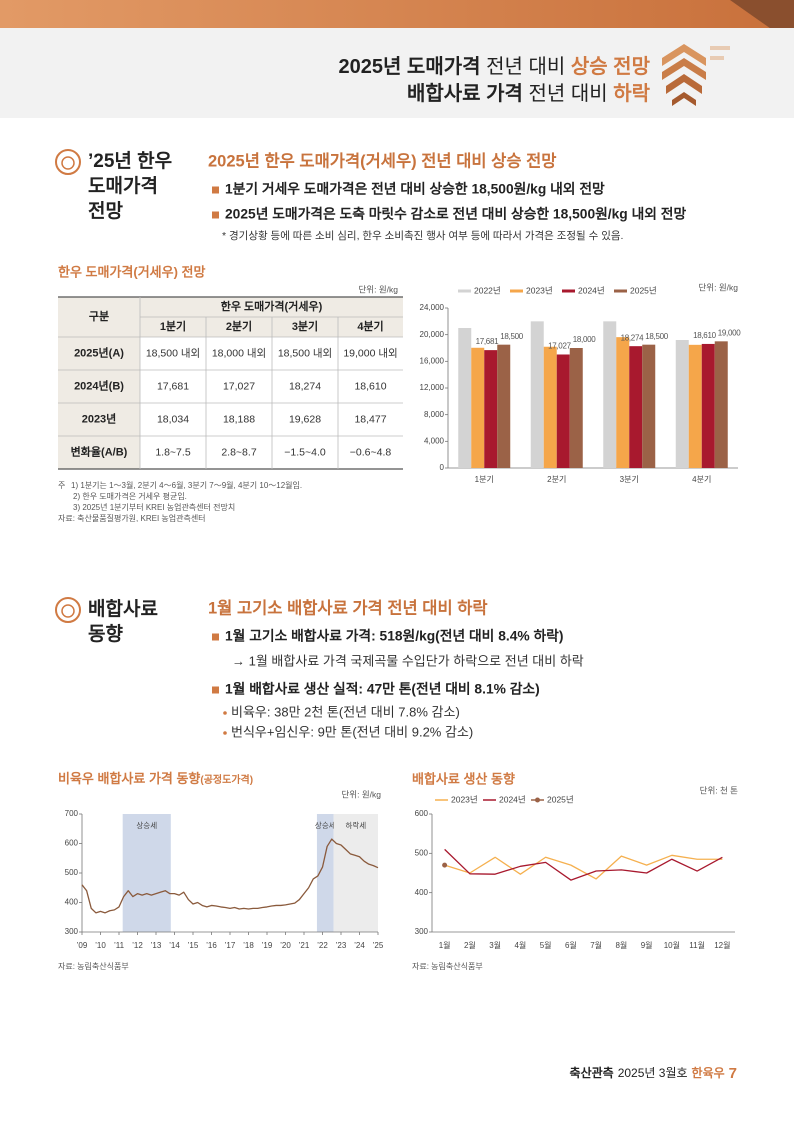  I want to click on table-row-header: 변화율(A/B), so click(99, 451).